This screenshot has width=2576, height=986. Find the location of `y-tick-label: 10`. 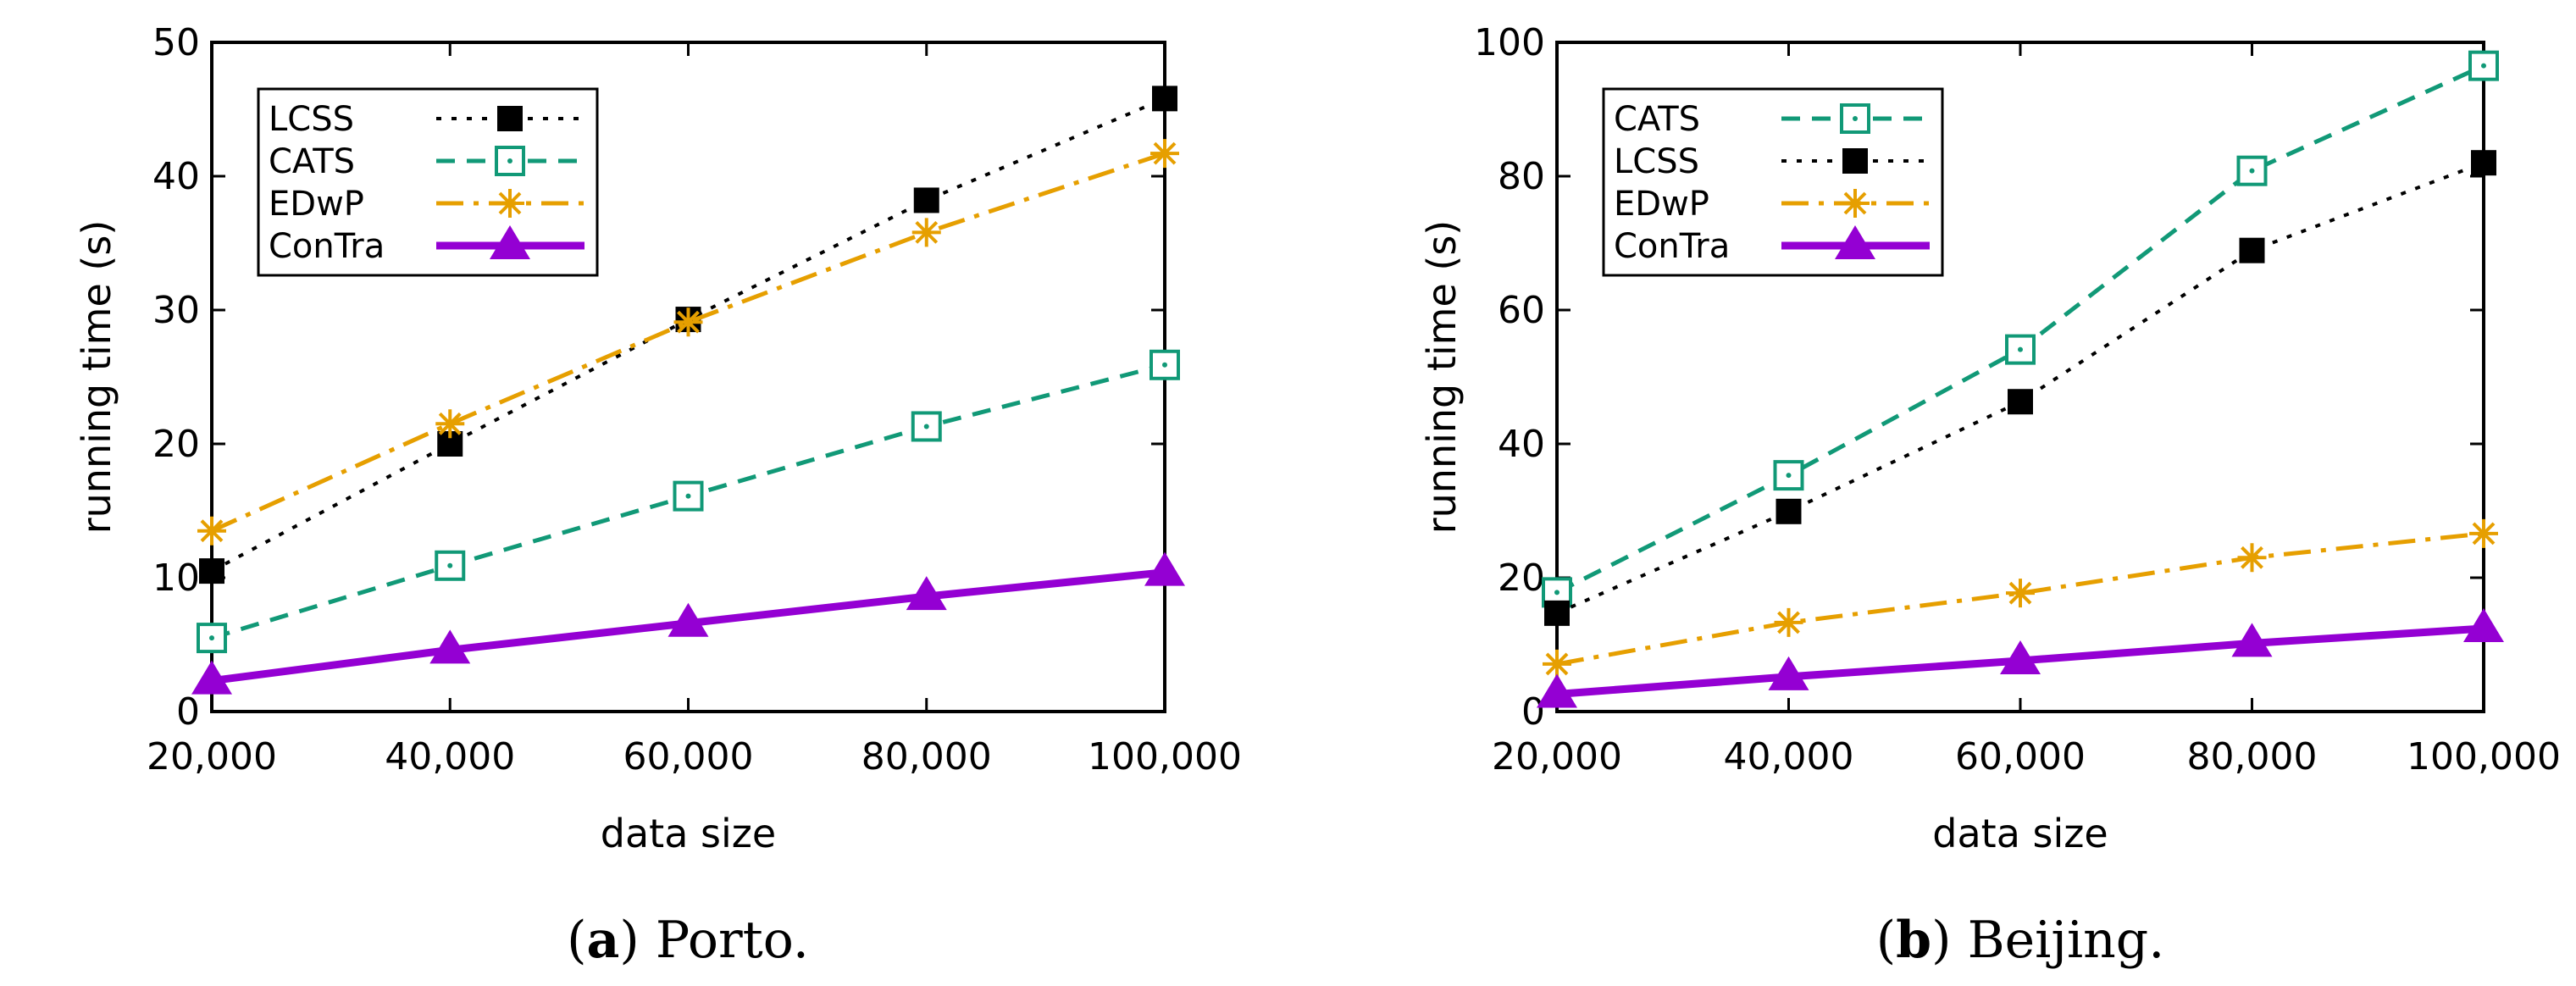

y-tick-label: 10 is located at coordinates (176, 578).